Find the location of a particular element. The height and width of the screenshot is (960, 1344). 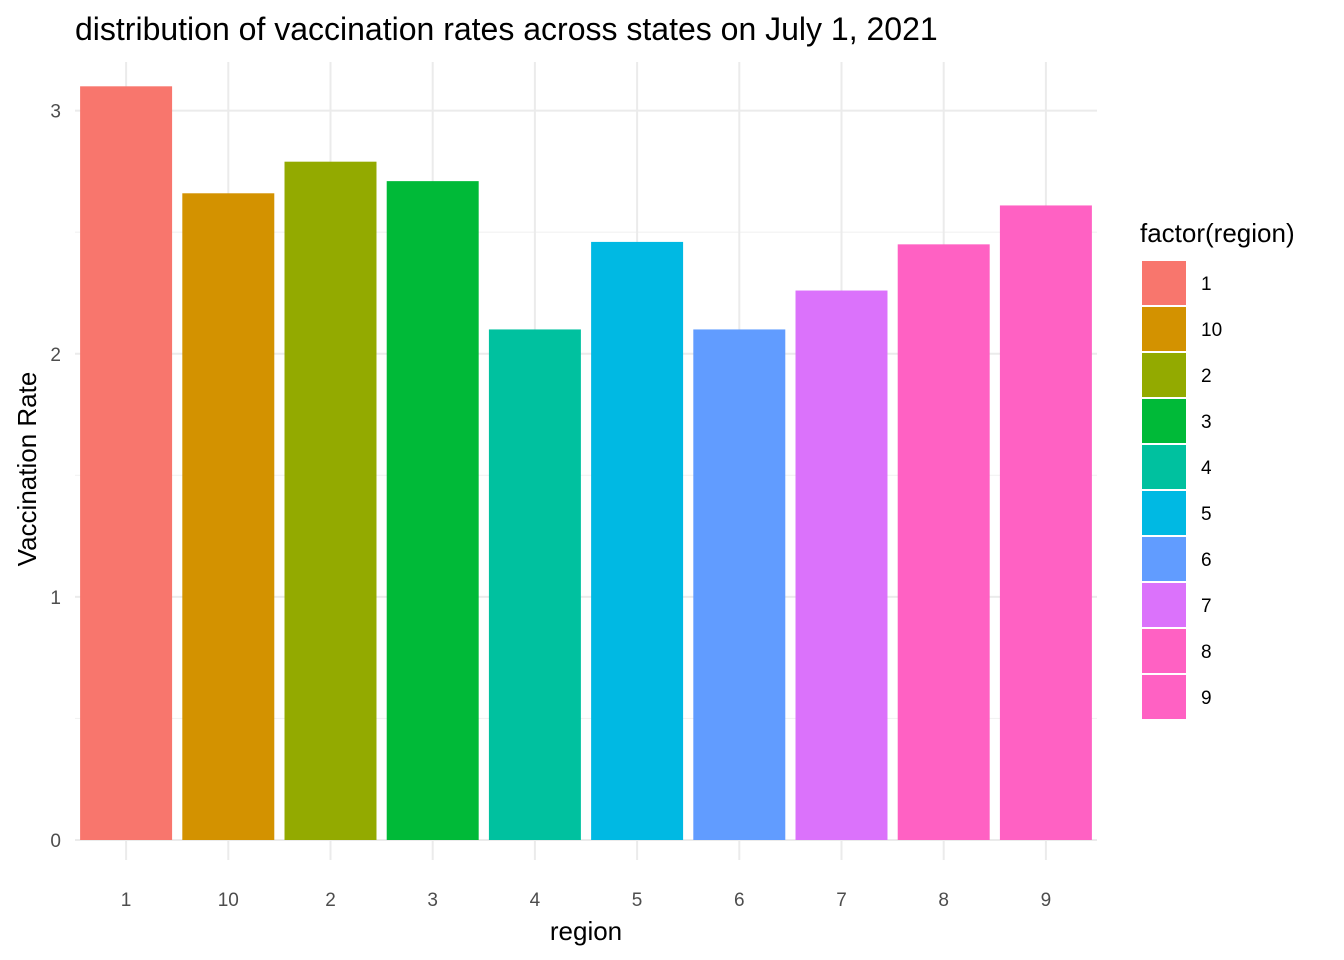

legend-label: 6 is located at coordinates (1206, 560).